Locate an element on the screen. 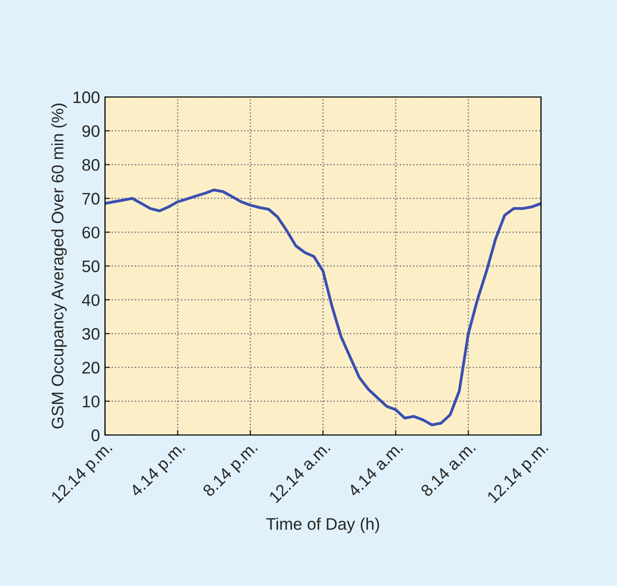 Image resolution: width=617 pixels, height=586 pixels. y-tick-label: 30 is located at coordinates (91, 334).